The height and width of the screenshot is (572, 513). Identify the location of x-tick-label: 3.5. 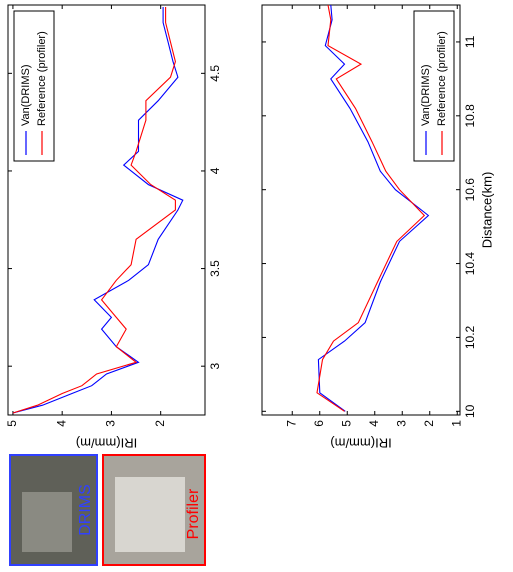
(215, 268).